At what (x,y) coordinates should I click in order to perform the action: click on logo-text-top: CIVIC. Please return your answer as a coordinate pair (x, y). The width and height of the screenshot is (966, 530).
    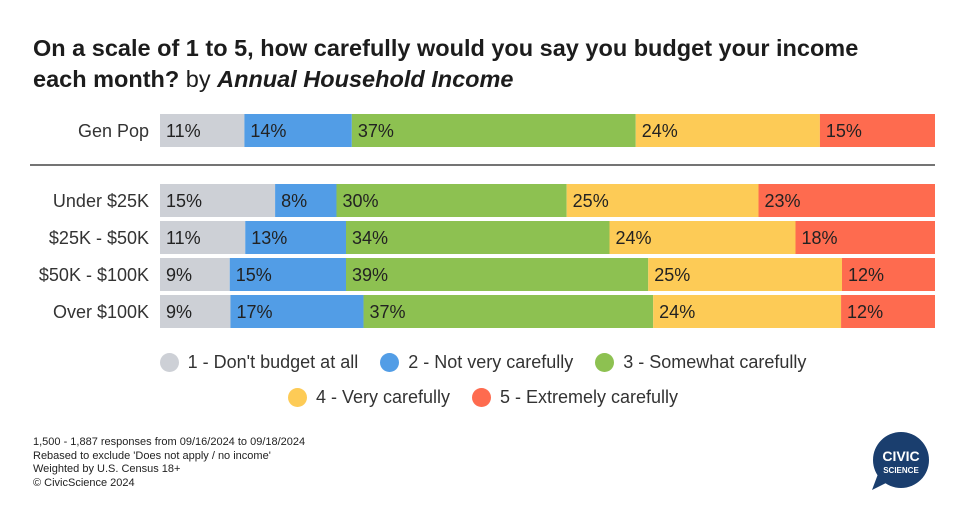
    Looking at the image, I should click on (900, 456).